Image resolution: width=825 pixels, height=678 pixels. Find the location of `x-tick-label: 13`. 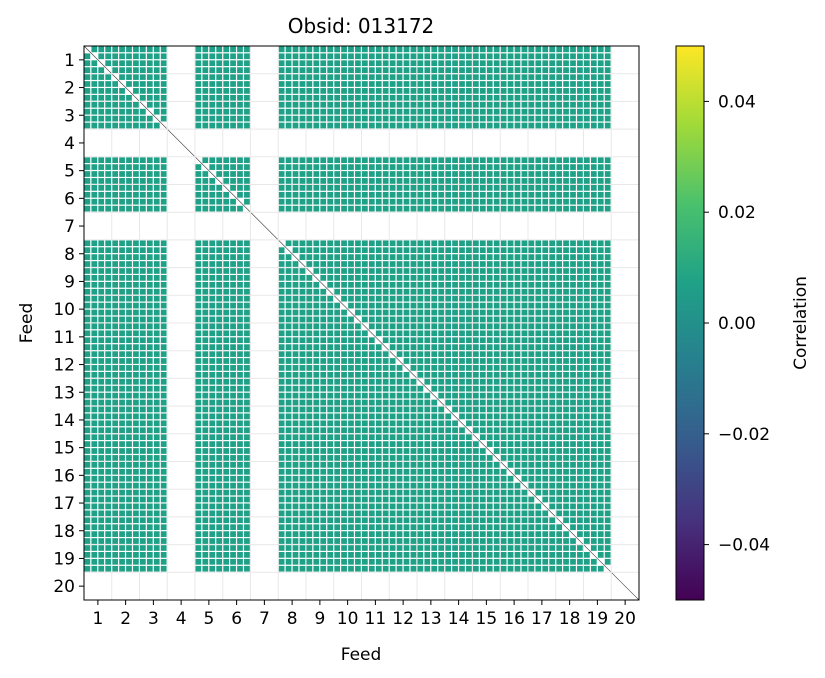

x-tick-label: 13 is located at coordinates (431, 619).